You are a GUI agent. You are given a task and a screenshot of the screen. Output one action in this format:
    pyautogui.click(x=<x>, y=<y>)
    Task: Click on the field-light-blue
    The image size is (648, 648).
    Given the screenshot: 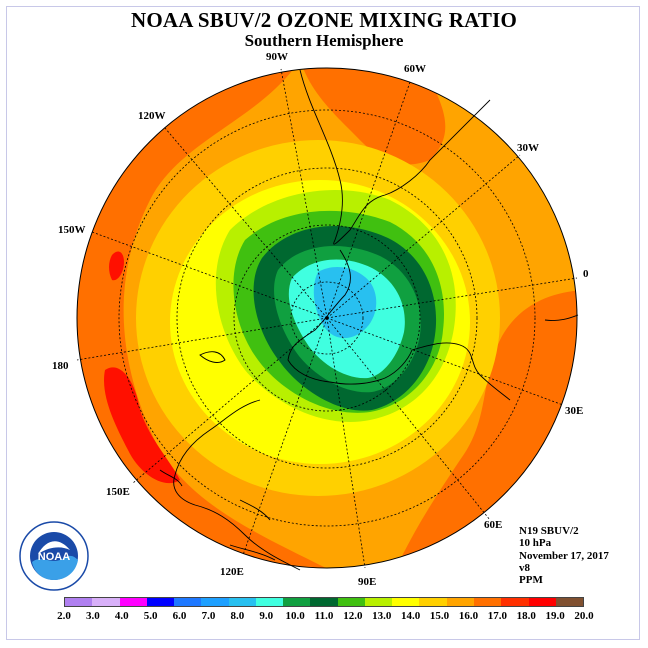 What is the action you would take?
    pyautogui.click(x=345, y=303)
    